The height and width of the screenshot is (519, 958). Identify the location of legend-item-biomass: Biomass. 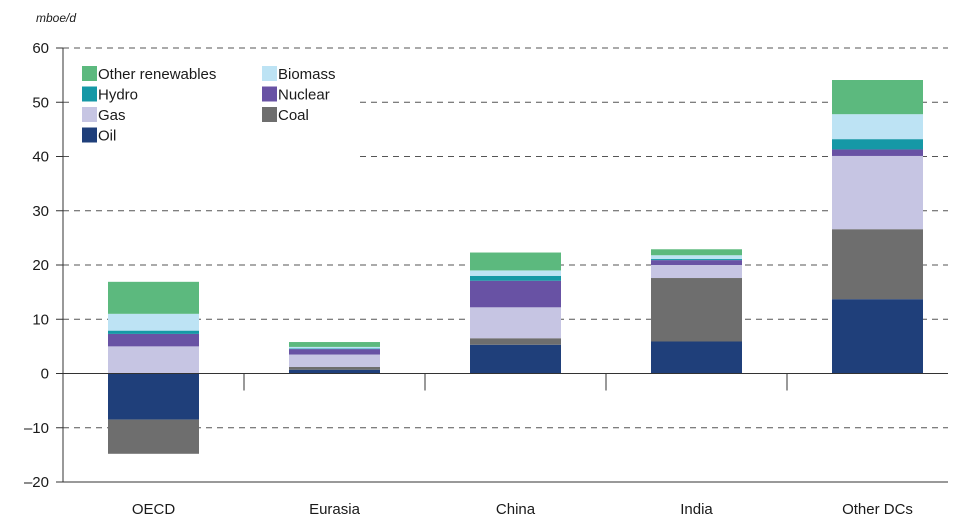
(299, 74).